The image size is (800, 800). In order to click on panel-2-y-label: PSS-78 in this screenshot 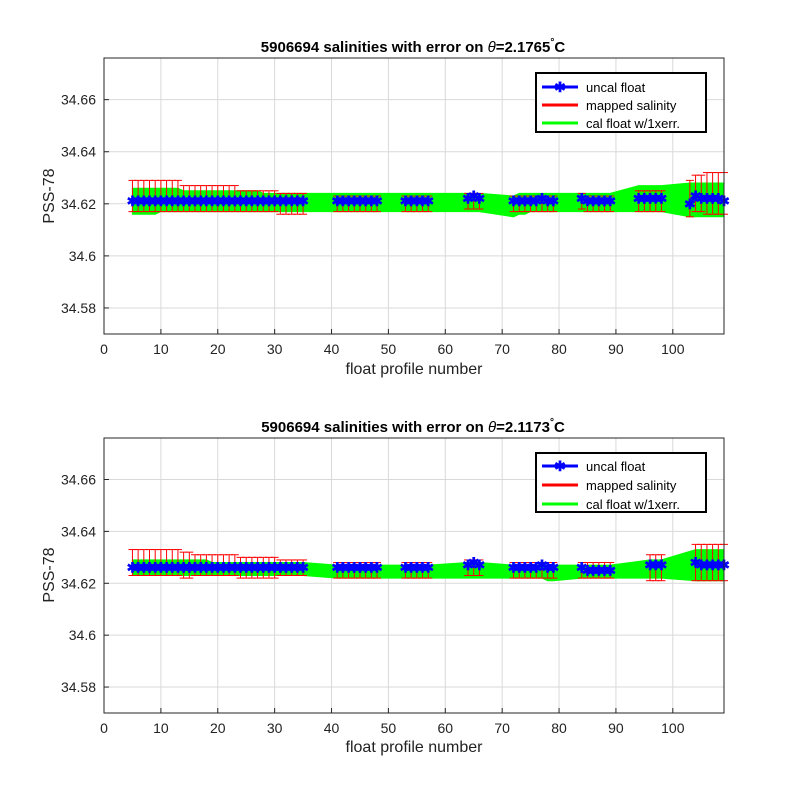, I will do `click(49, 574)`.